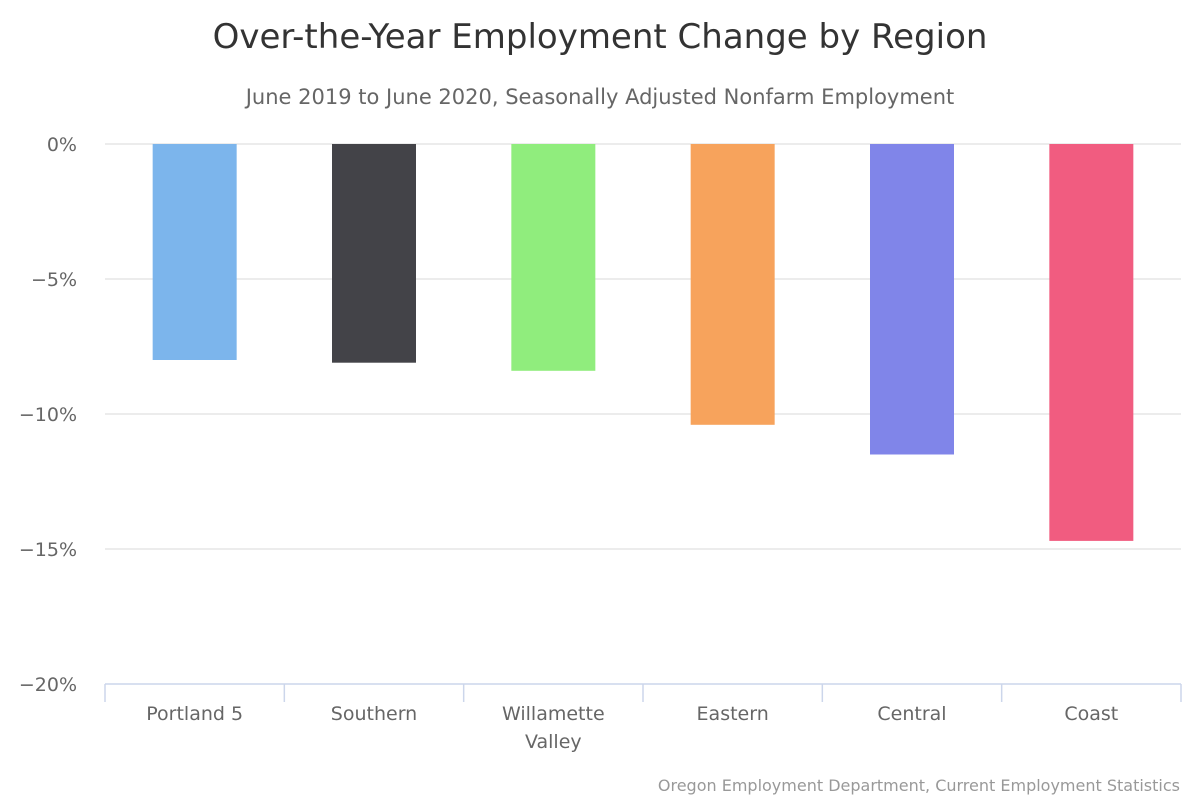 The height and width of the screenshot is (800, 1200). What do you see at coordinates (553, 728) in the screenshot?
I see `x-tick-label: Willamette Valley` at bounding box center [553, 728].